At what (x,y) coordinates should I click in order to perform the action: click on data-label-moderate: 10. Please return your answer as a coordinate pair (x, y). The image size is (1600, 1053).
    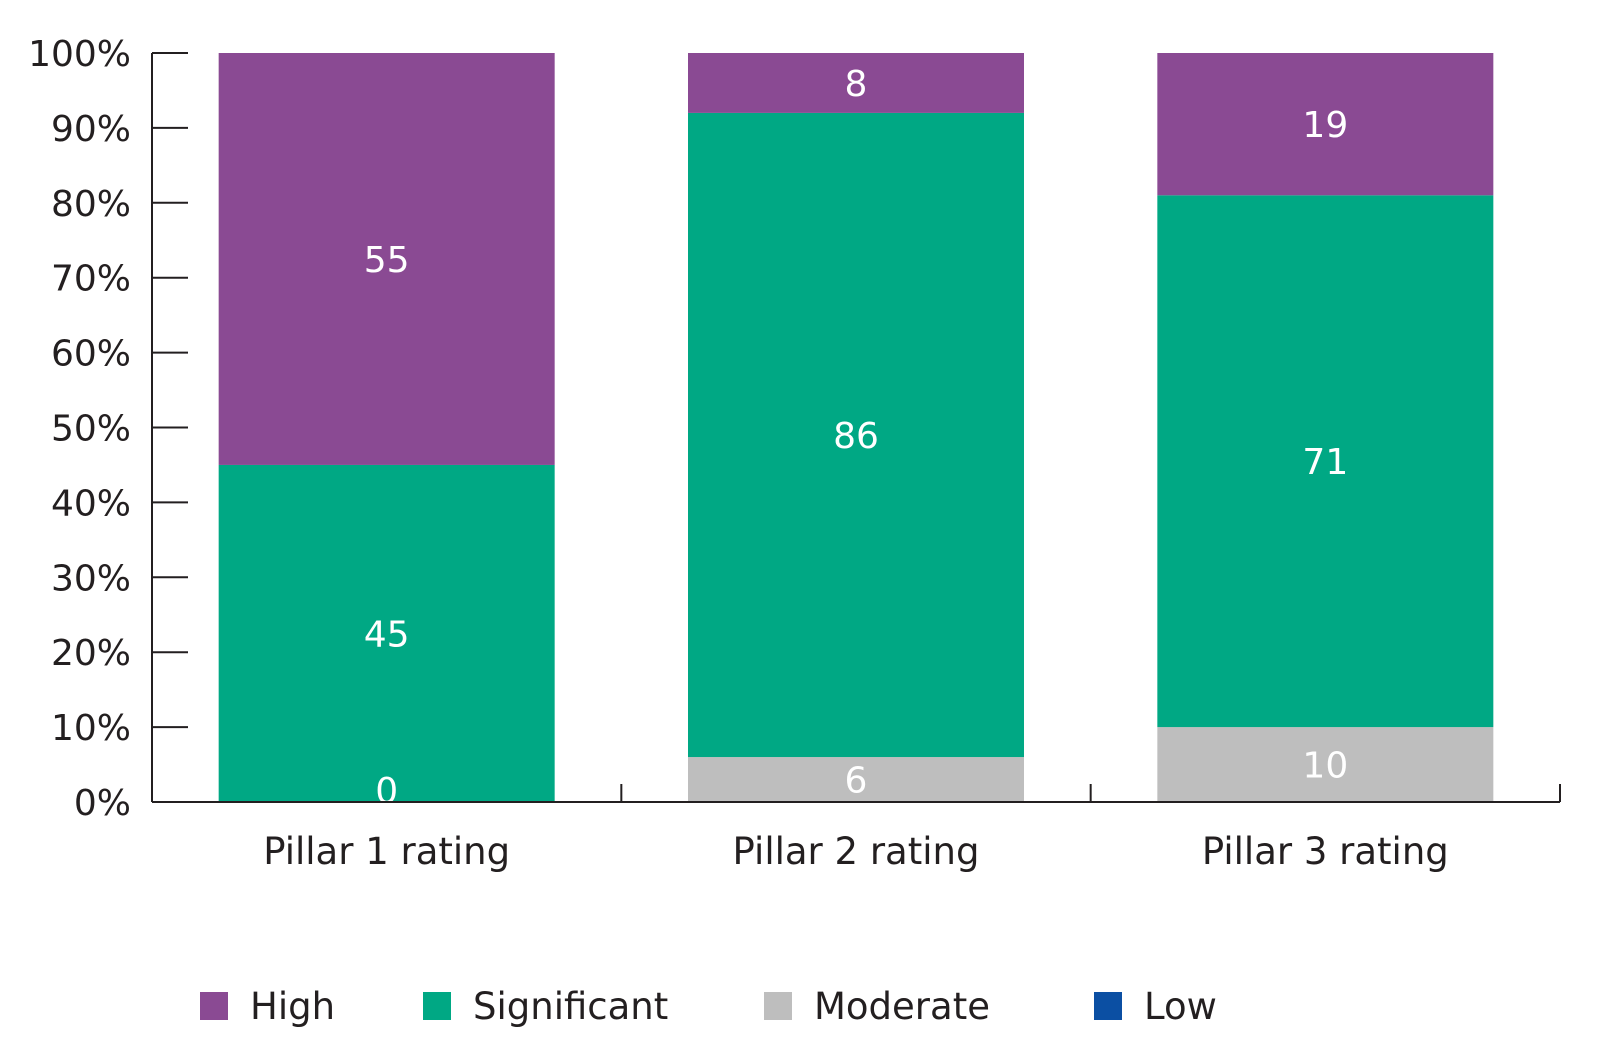
    Looking at the image, I should click on (1325, 766).